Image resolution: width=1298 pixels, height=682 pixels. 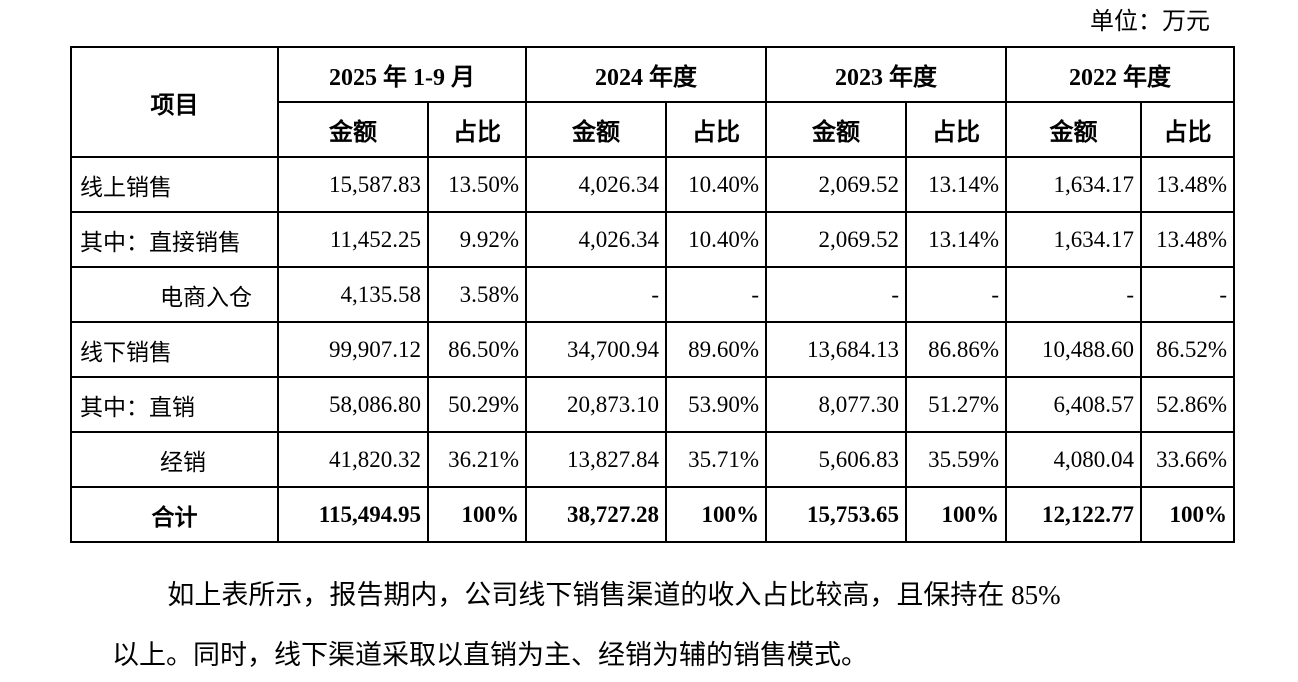 I want to click on amount-cell: 8,077.30, so click(x=836, y=404).